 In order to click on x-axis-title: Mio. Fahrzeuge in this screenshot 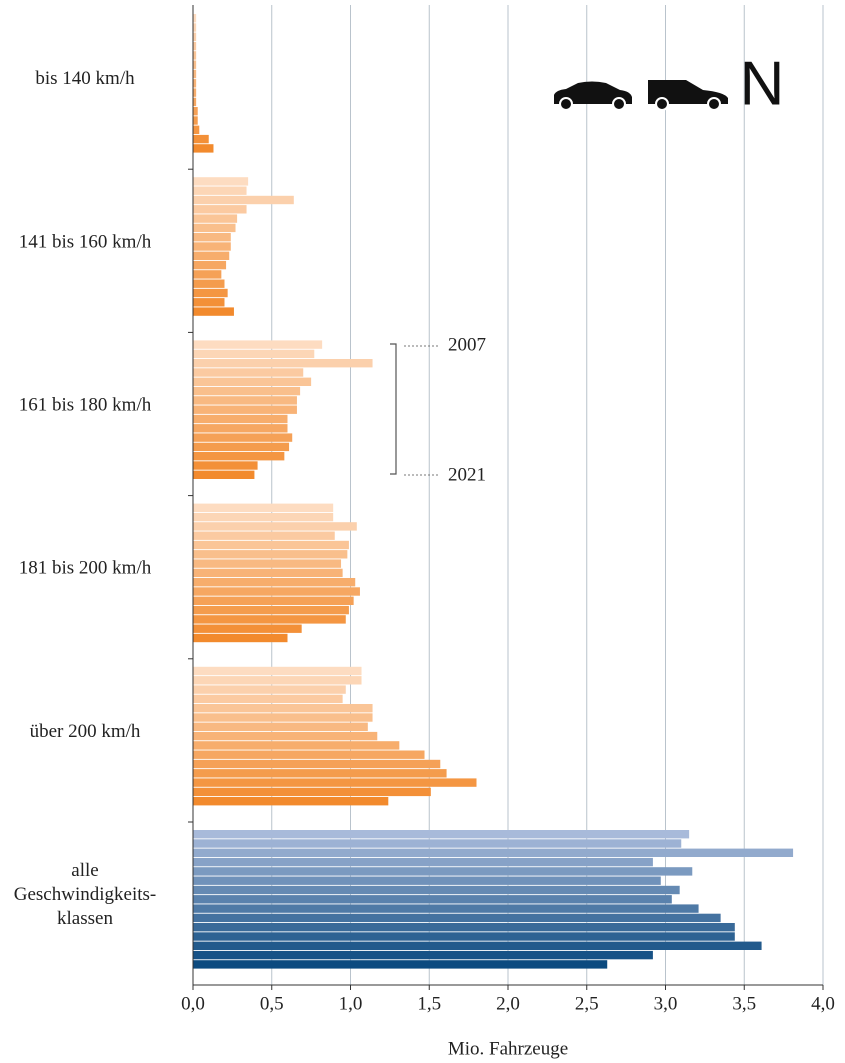, I will do `click(508, 1048)`.